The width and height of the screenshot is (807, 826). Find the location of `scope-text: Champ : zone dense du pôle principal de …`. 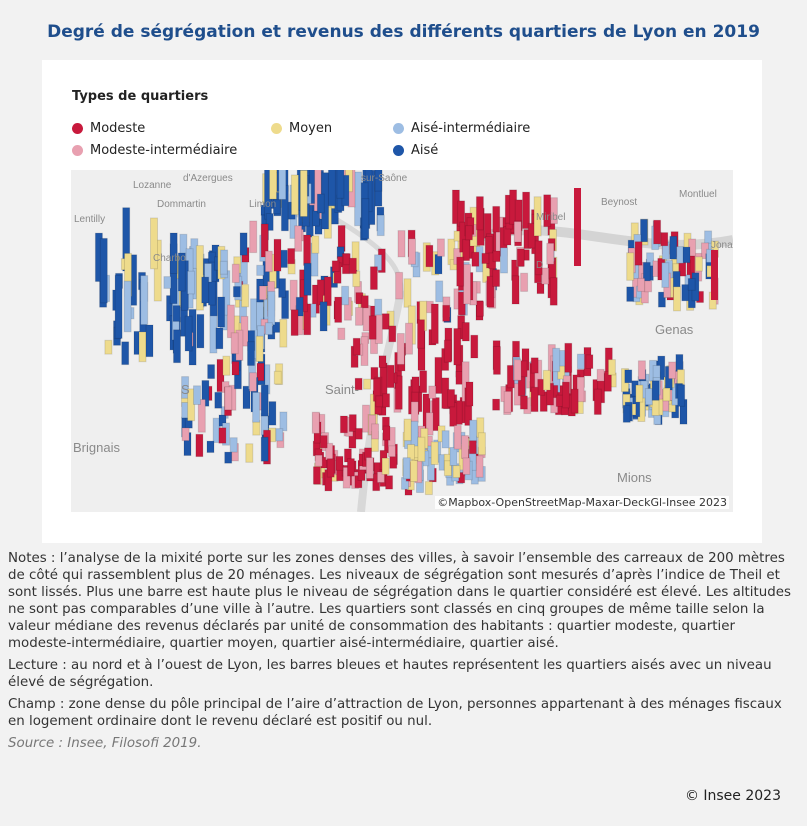

scope-text: Champ : zone dense du pôle principal de … is located at coordinates (395, 713).